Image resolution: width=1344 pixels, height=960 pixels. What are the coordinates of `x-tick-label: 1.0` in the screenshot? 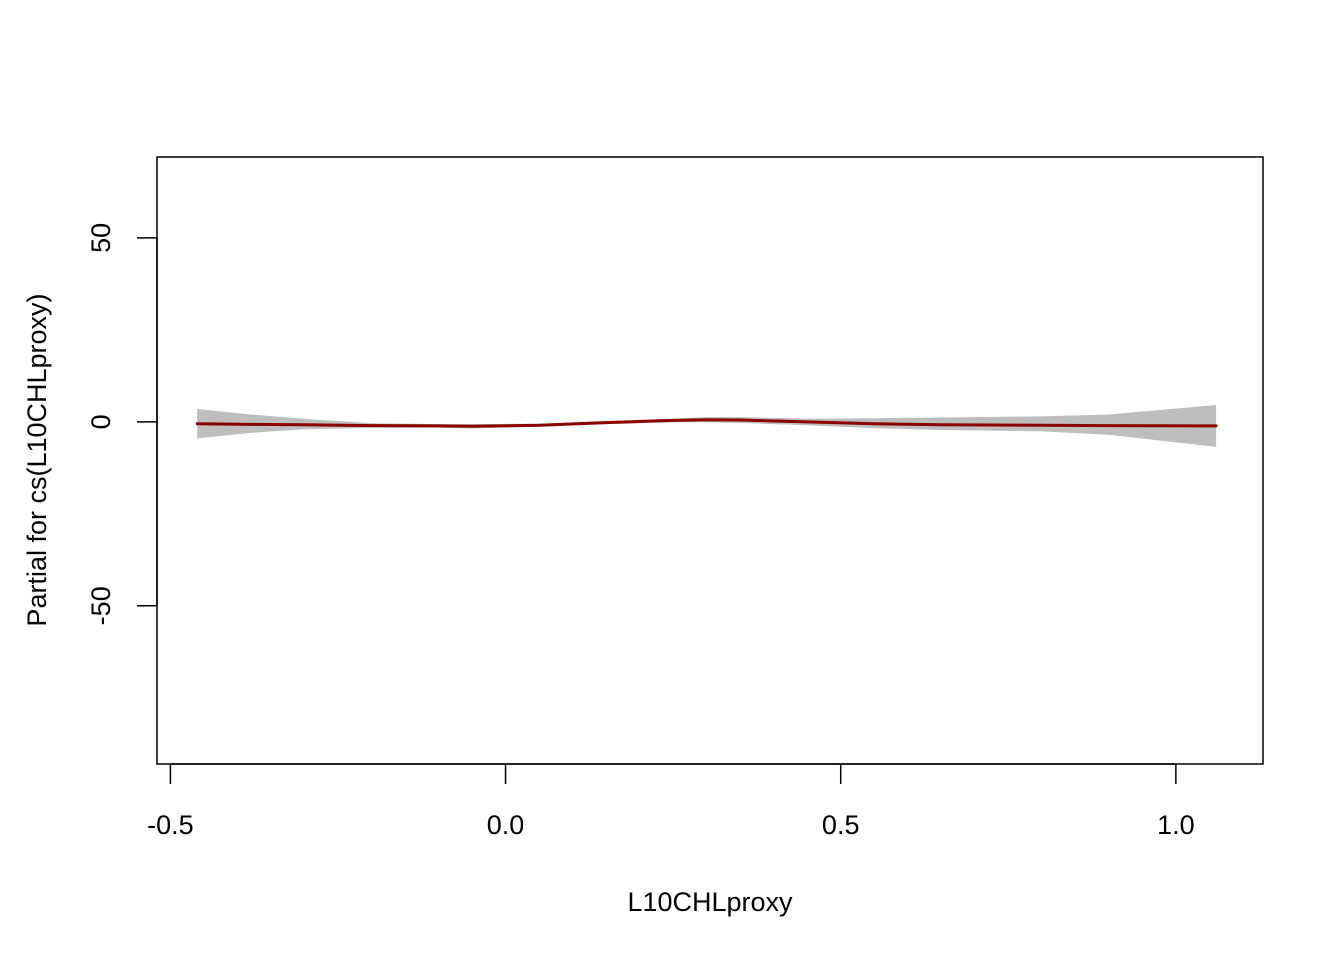 It's located at (1176, 825).